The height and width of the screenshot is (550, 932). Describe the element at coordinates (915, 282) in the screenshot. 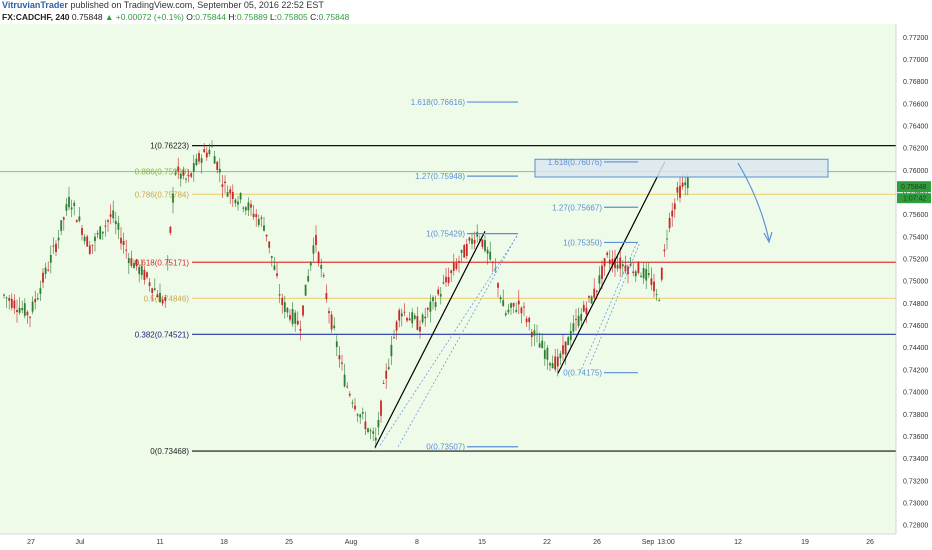

I see `y-tick-label: 0.75000` at that location.